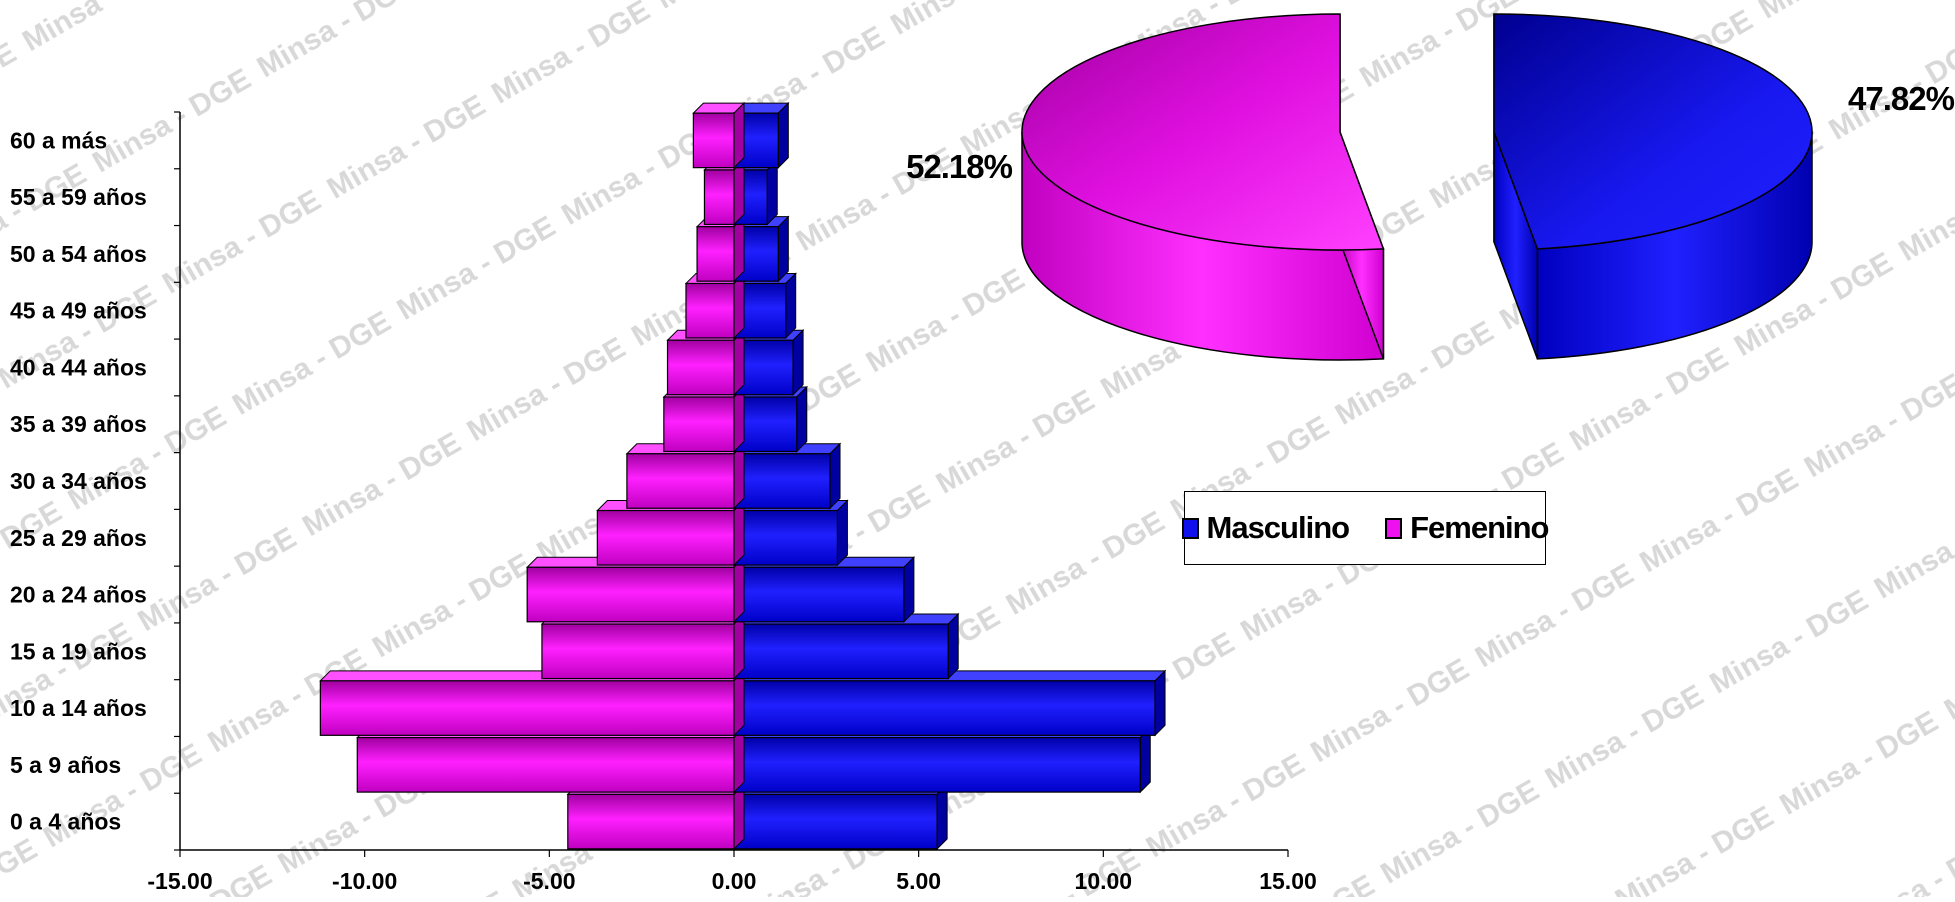 The width and height of the screenshot is (1955, 902). Describe the element at coordinates (734, 881) in the screenshot. I see `x-tick-label: 0.00` at that location.